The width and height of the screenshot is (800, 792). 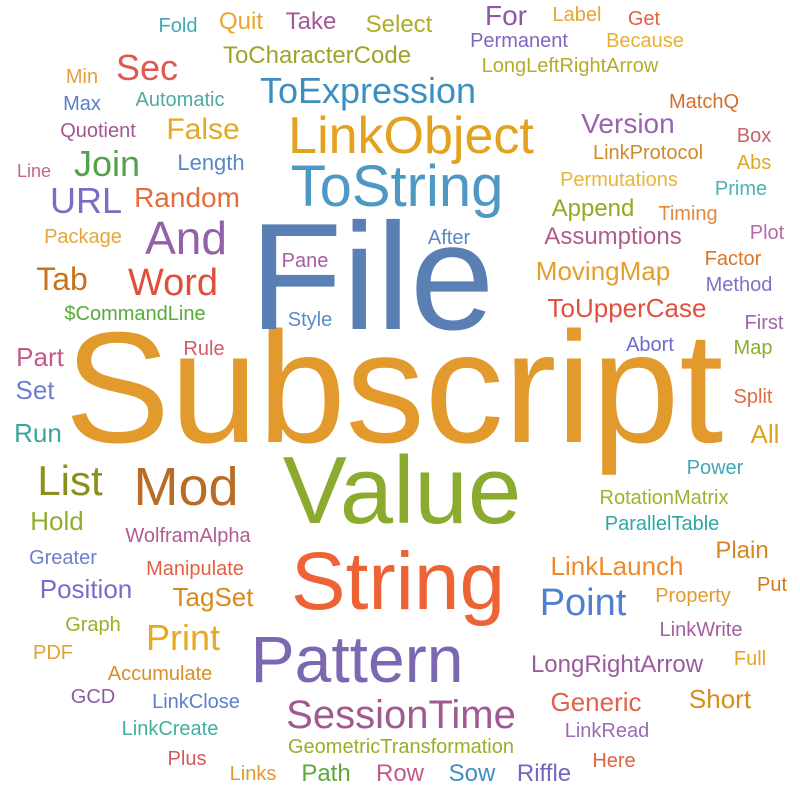 I want to click on word-permutations: Permutations, so click(x=619, y=180).